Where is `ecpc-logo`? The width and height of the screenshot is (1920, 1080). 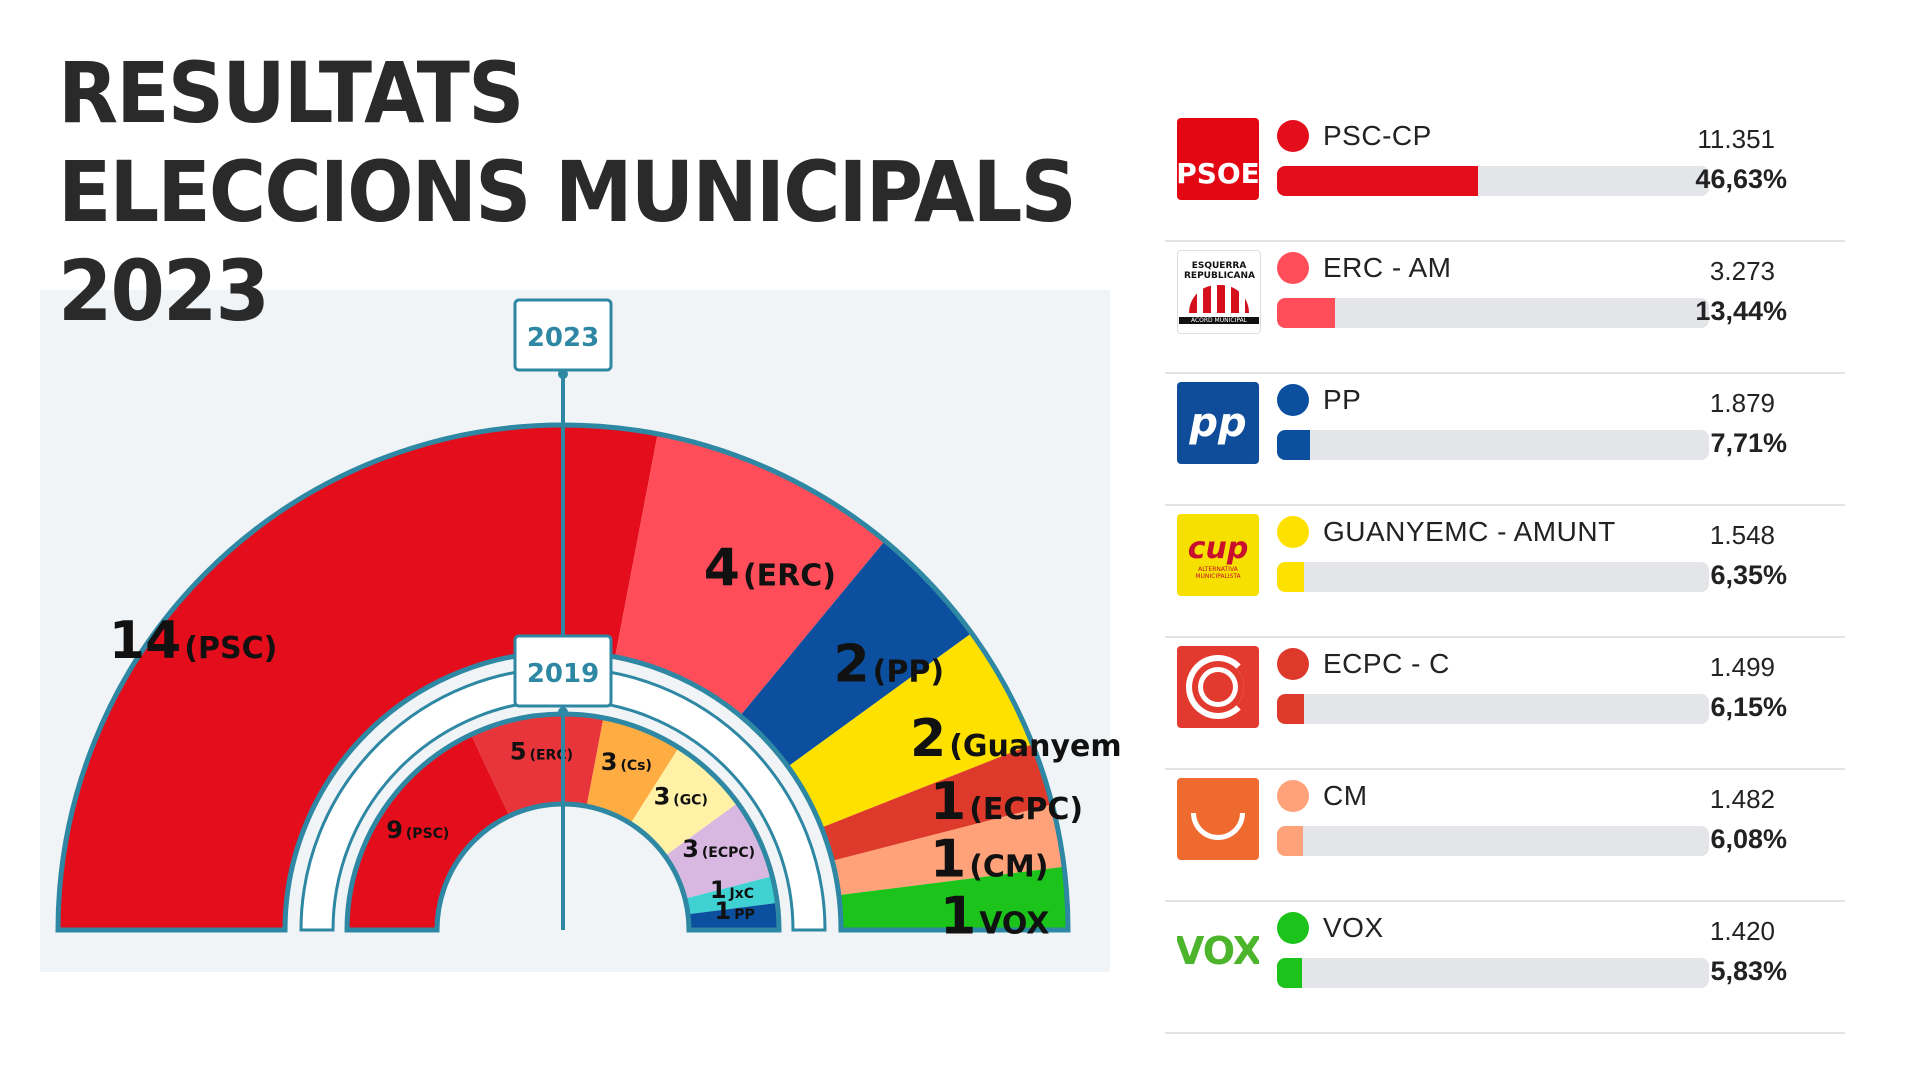 ecpc-logo is located at coordinates (1218, 687).